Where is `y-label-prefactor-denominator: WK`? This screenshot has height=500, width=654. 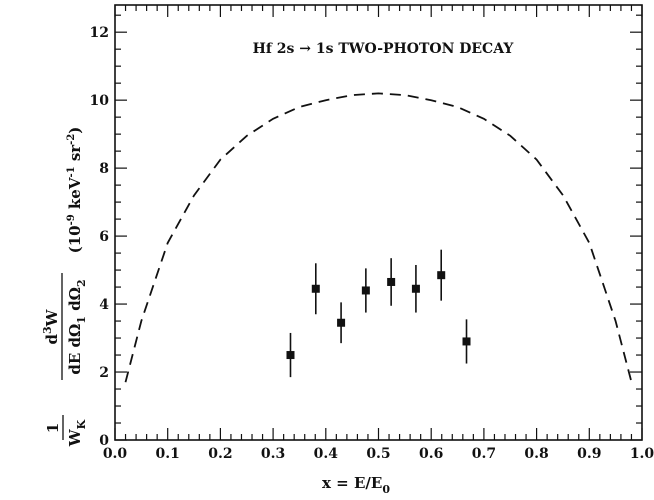
y-label-prefactor-denominator: WK is located at coordinates (77, 433).